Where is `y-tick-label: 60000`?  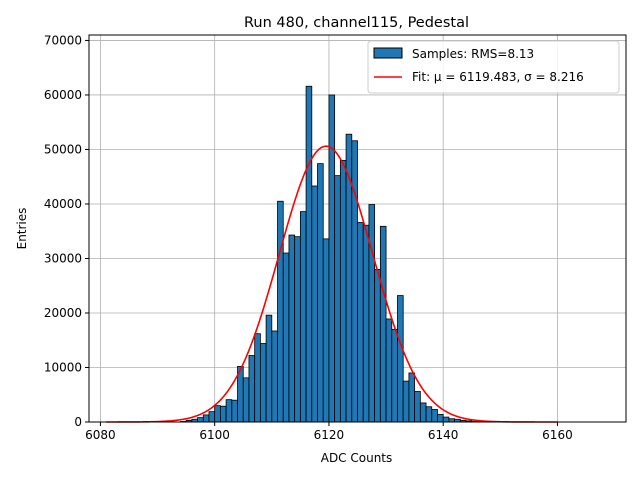 y-tick-label: 60000 is located at coordinates (63, 95).